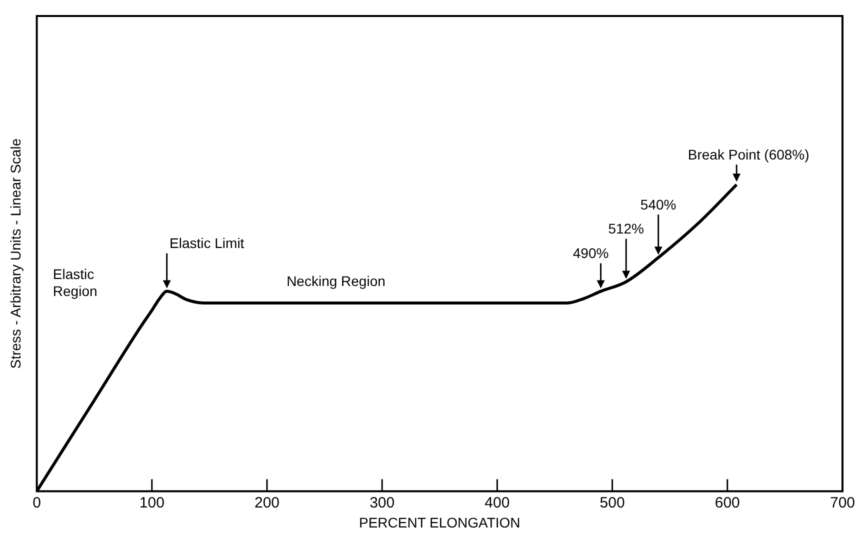 Image resolution: width=866 pixels, height=540 pixels. I want to click on annotation: Necking Region, so click(336, 281).